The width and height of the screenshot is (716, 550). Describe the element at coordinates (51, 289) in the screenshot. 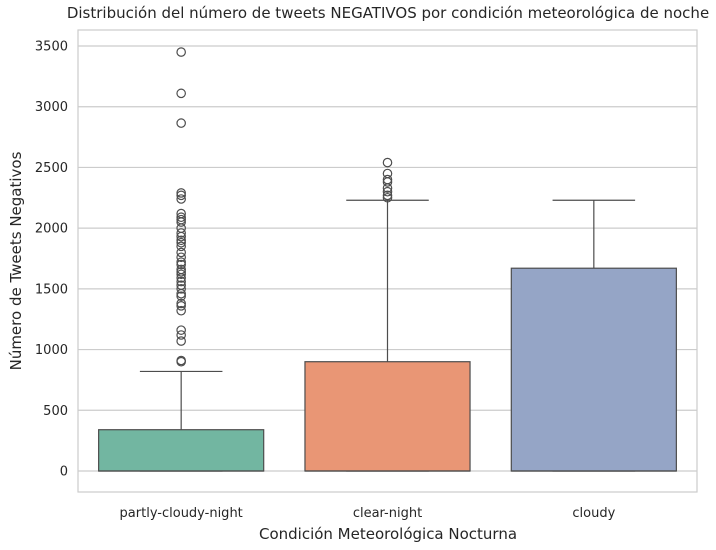

I see `y-tick-label: 1500` at that location.